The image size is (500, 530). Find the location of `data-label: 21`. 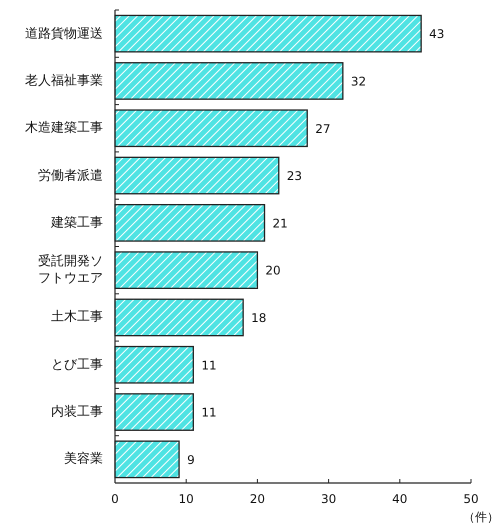

data-label: 21 is located at coordinates (280, 223).